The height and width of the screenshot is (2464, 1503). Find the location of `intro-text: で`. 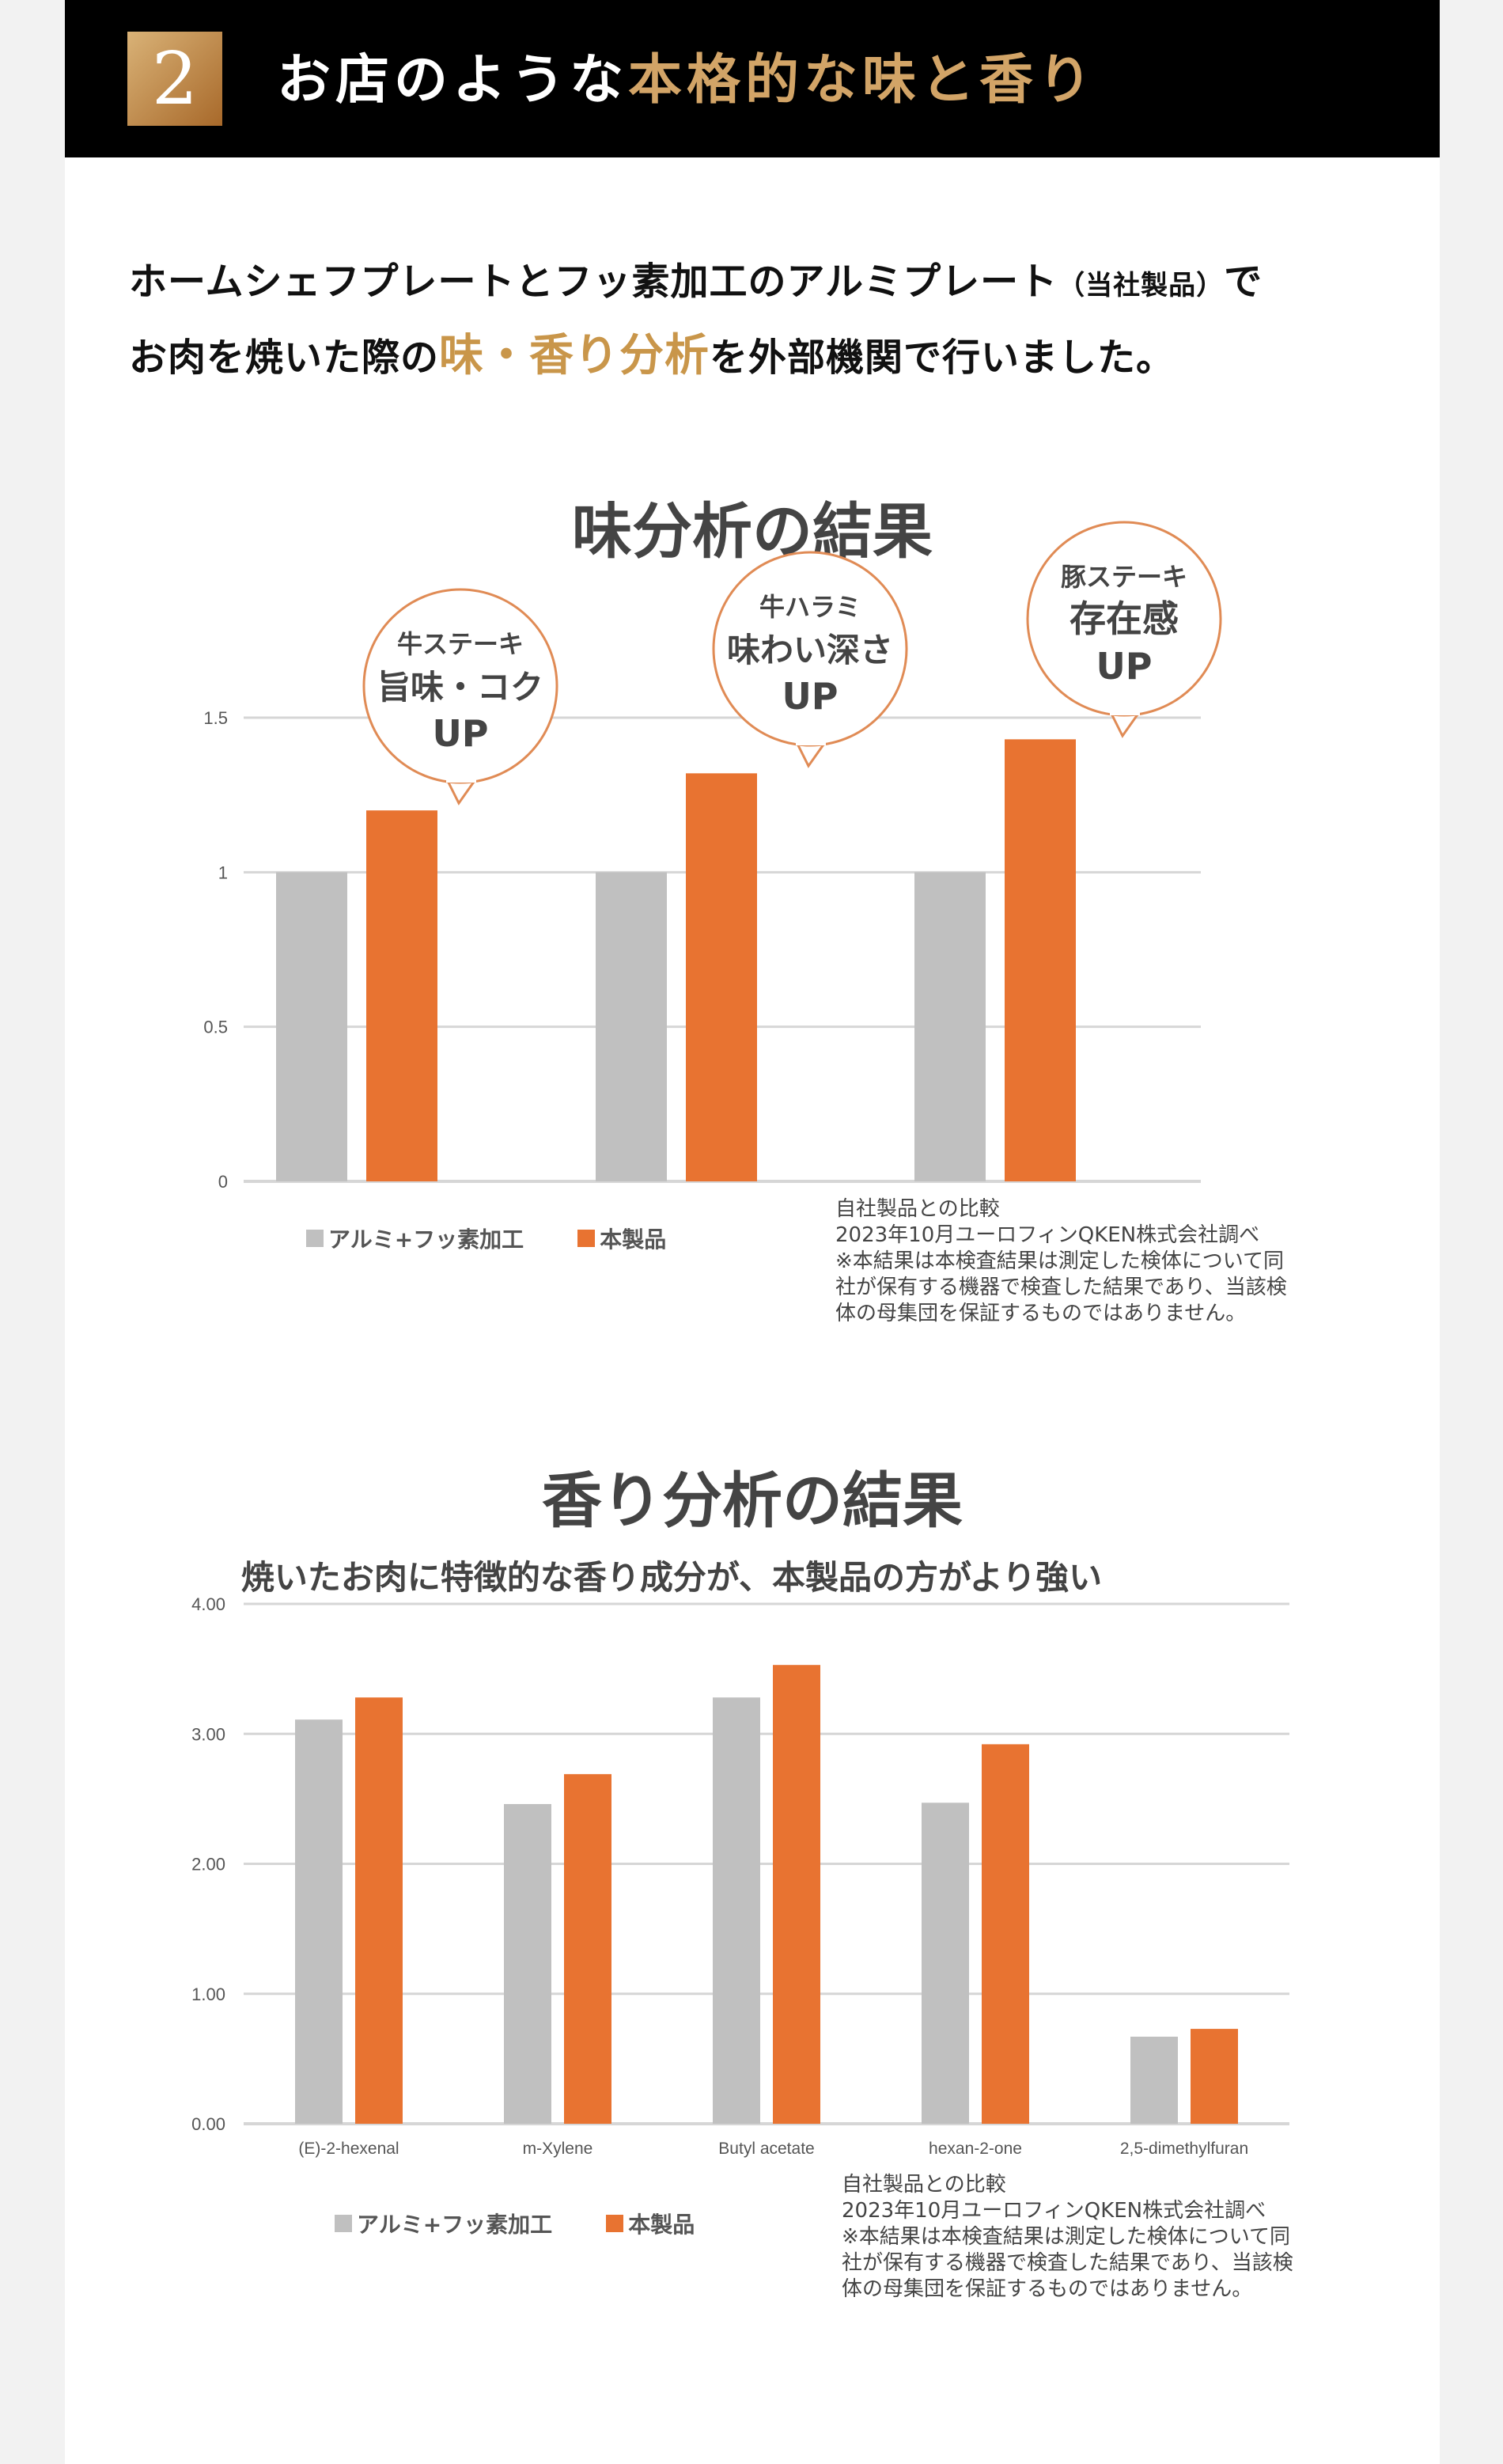

intro-text: で is located at coordinates (1243, 282).